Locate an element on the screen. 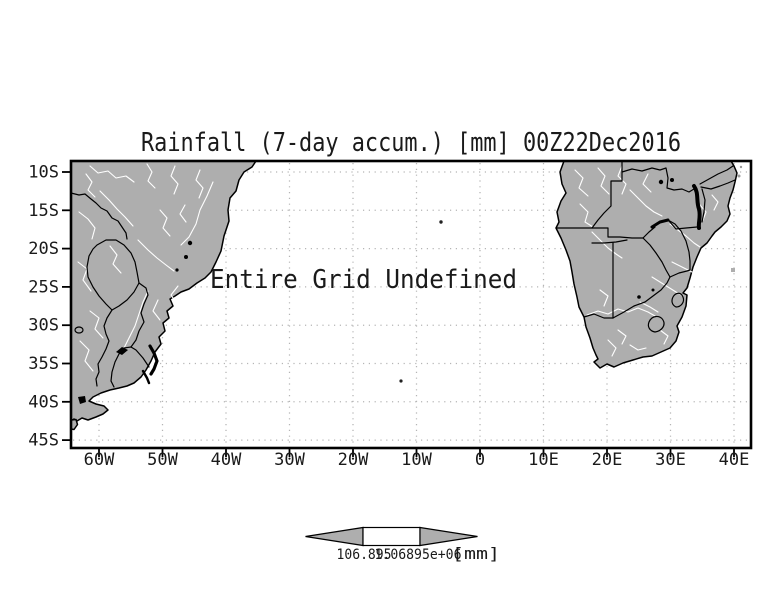 This screenshot has width=784, height=612. colorbar-right-arrow is located at coordinates (448, 536).